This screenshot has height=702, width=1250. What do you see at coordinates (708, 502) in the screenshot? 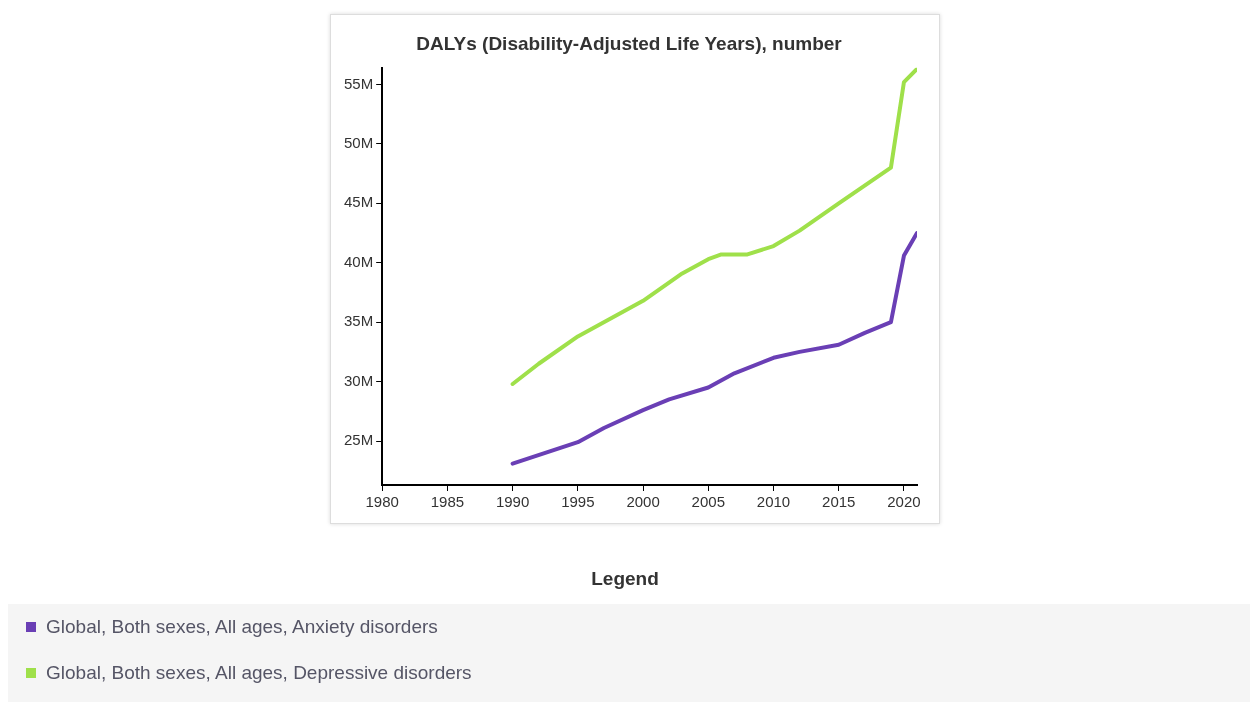
I see `x-tick-label: 2005` at bounding box center [708, 502].